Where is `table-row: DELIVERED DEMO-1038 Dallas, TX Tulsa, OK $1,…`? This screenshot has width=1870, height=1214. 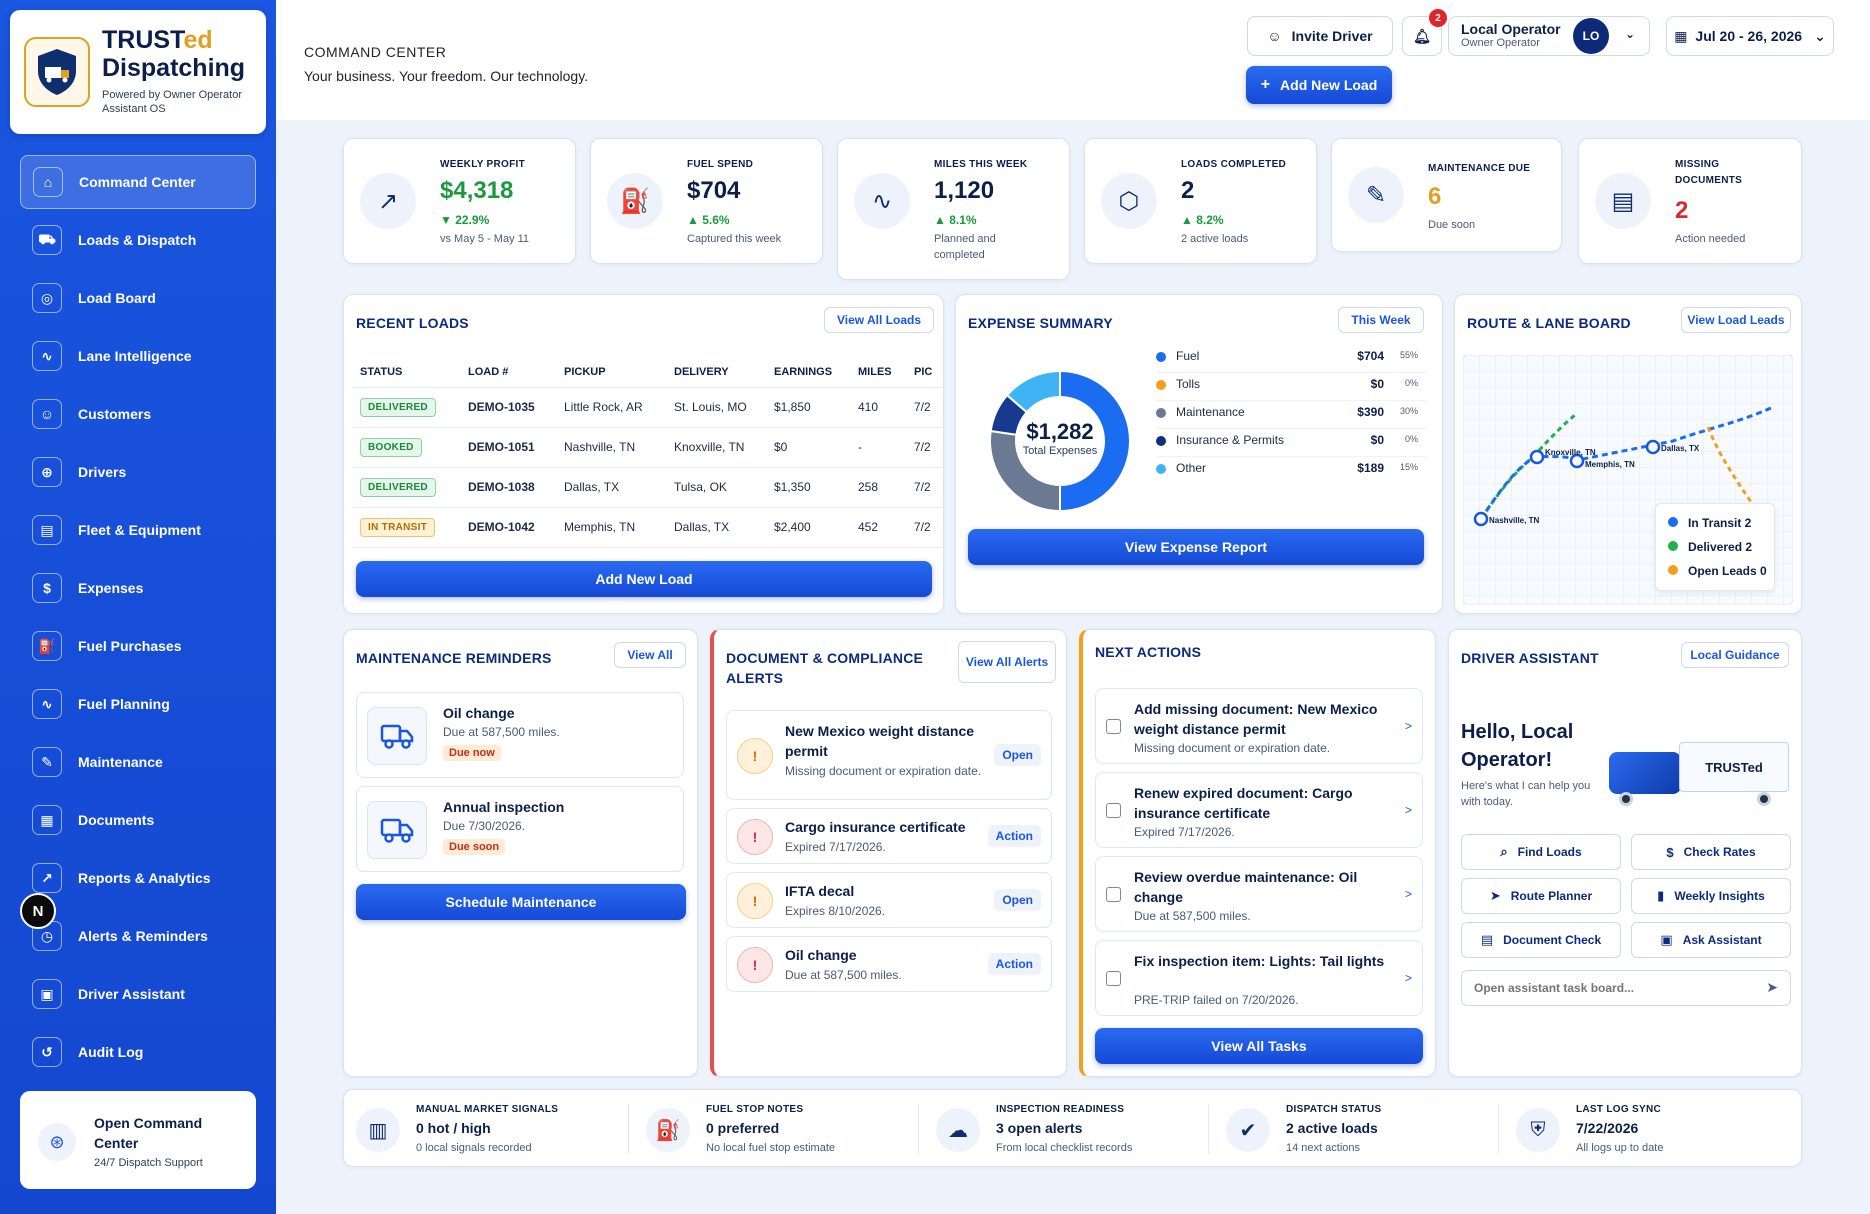
table-row: DELIVERED DEMO-1038 Dallas, TX Tulsa, OK $1,… is located at coordinates (647, 487).